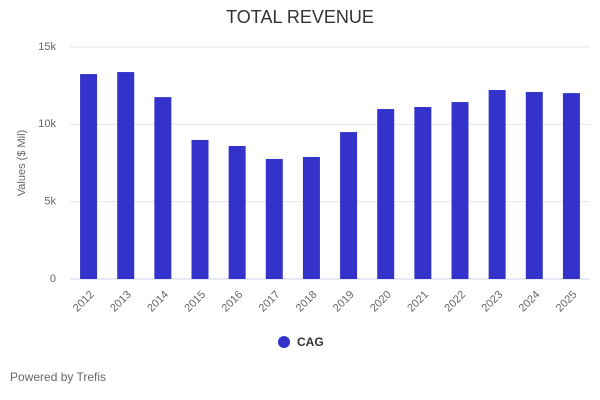  I want to click on y-tick-label: 15k, so click(47, 47).